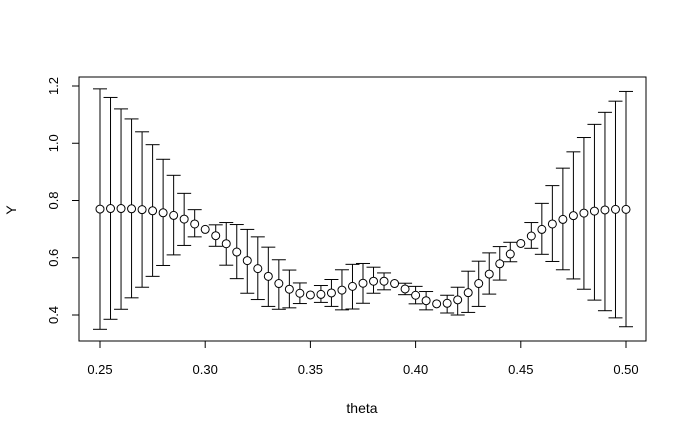 This screenshot has height=437, width=687. What do you see at coordinates (99, 369) in the screenshot?
I see `x-tick-label: 0.25` at bounding box center [99, 369].